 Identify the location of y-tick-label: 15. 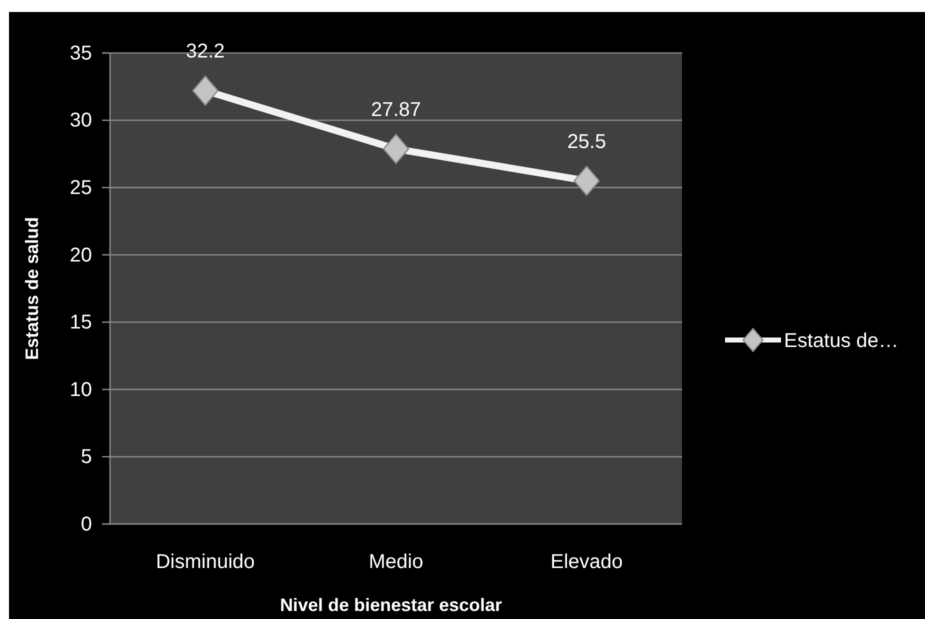
(81, 323).